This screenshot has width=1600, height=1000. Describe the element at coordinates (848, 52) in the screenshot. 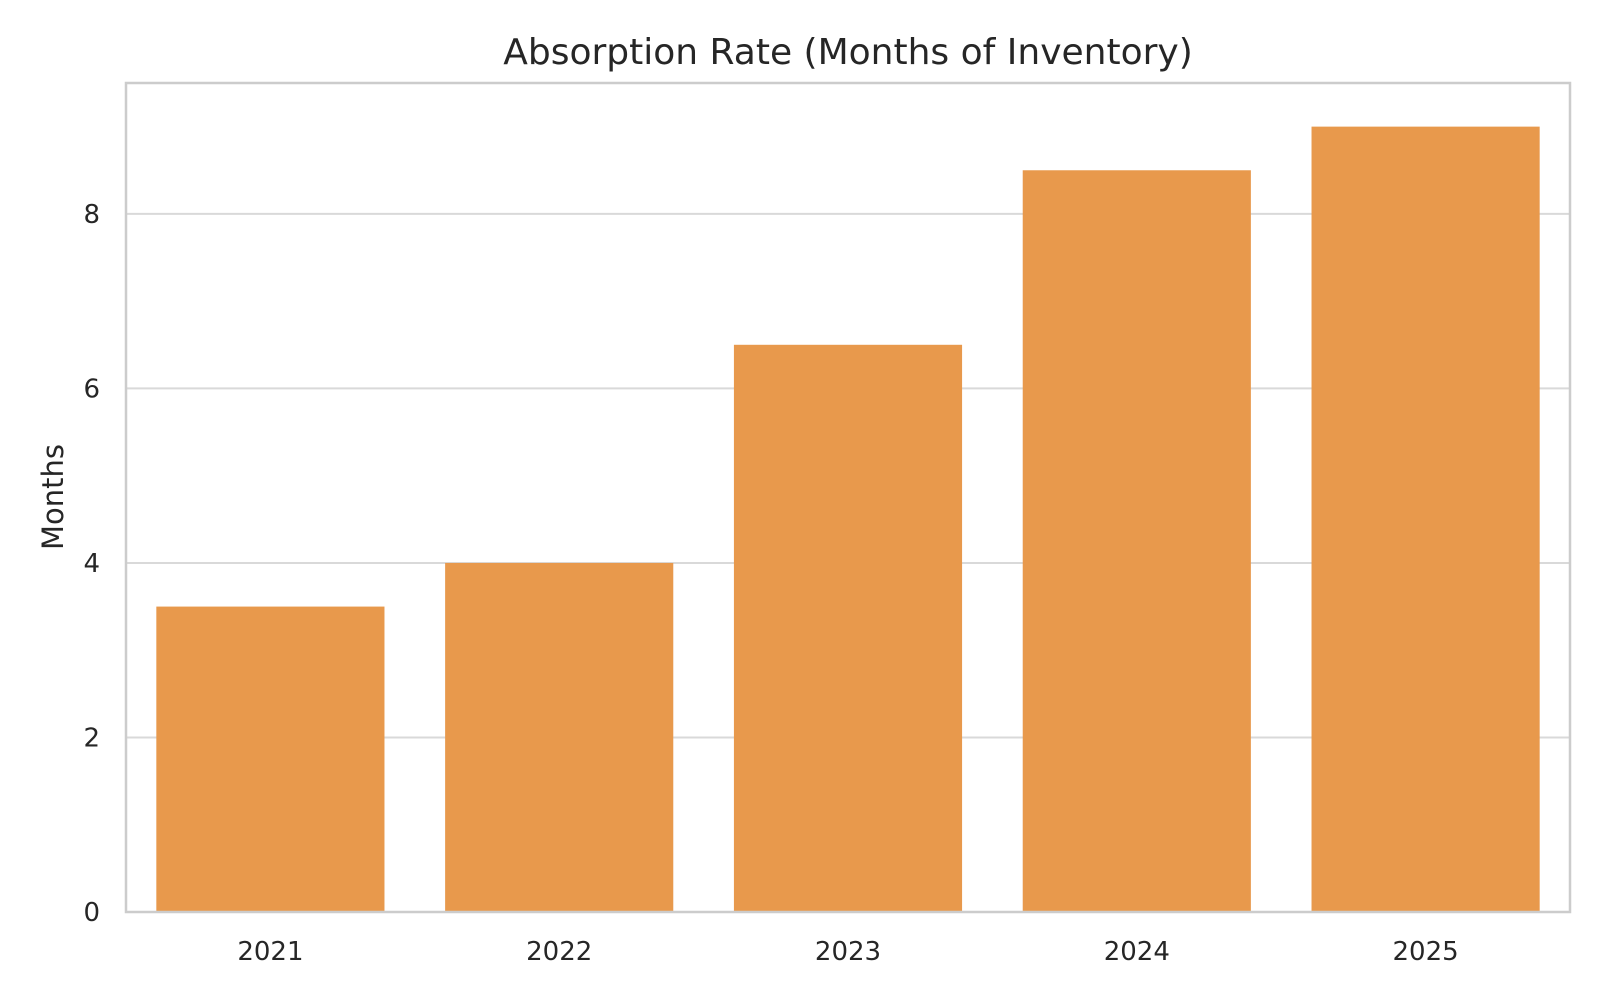

I see `chart-title: Absorption Rate (Months of Inventory)` at that location.